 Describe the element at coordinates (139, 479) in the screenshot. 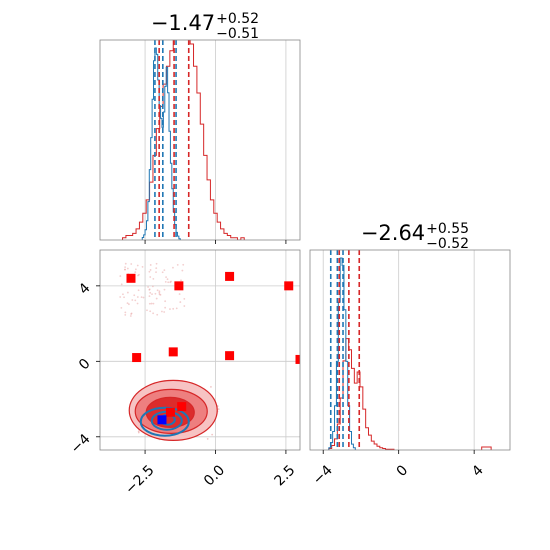

I see `scatter-xtick-label: −2.5` at that location.